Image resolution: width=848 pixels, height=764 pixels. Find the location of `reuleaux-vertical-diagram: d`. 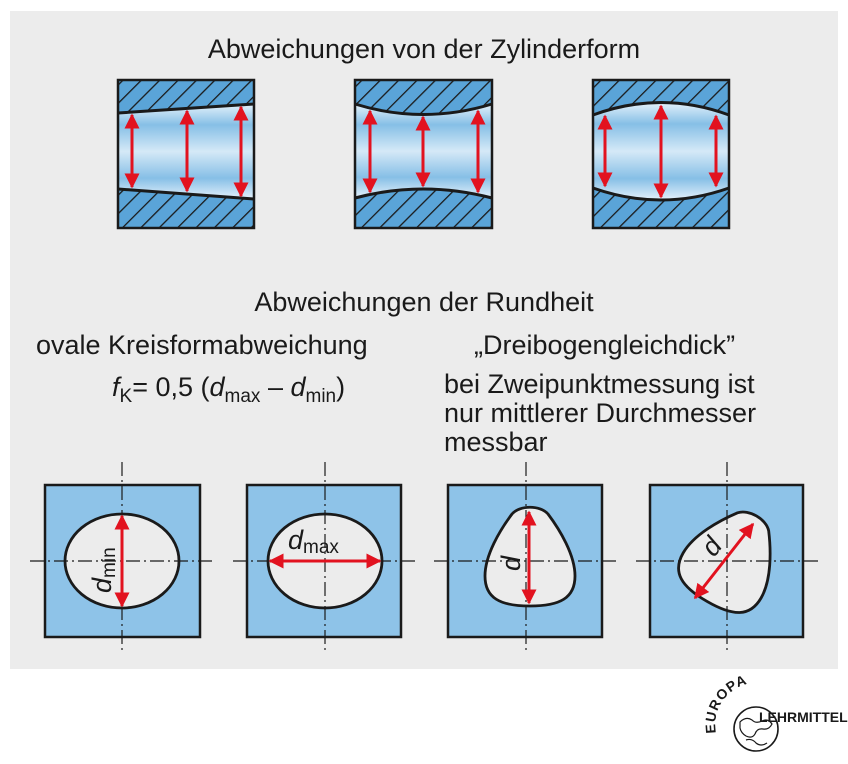

reuleaux-vertical-diagram: d is located at coordinates (525, 556).